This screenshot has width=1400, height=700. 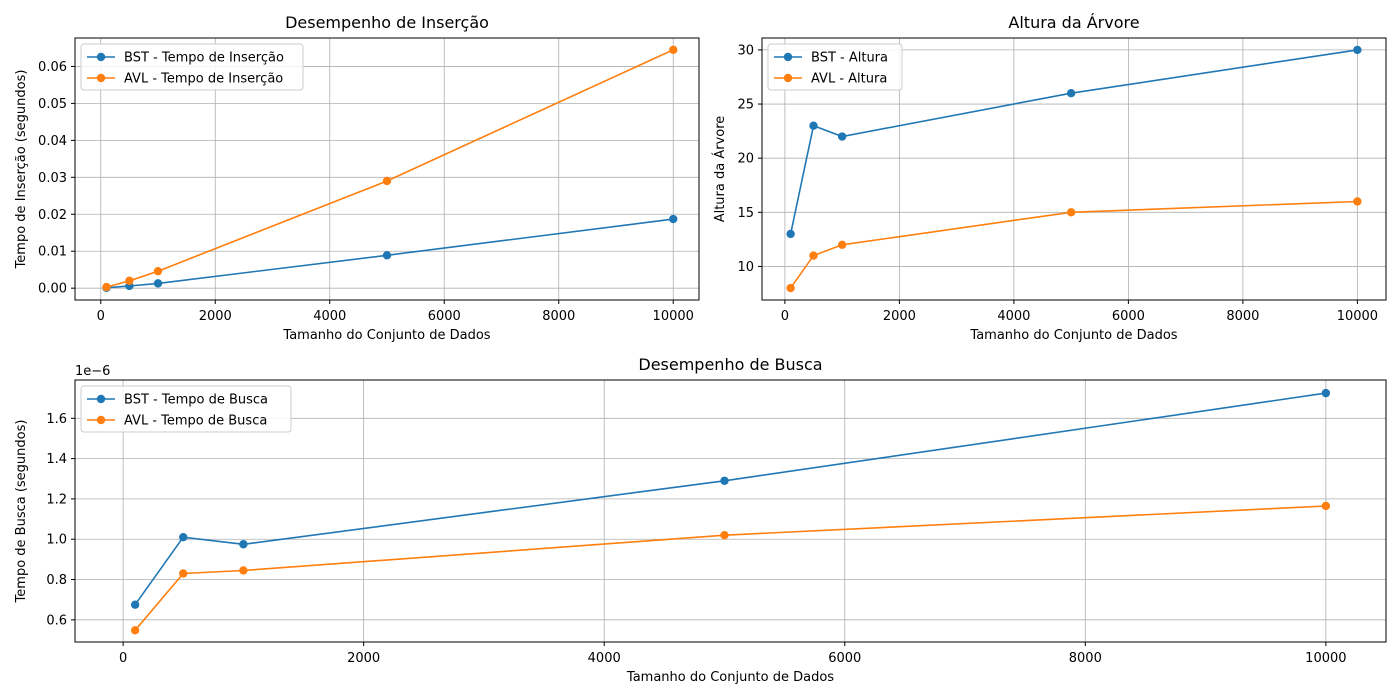 What do you see at coordinates (52, 178) in the screenshot?
I see `y-tick-label: 0.03` at bounding box center [52, 178].